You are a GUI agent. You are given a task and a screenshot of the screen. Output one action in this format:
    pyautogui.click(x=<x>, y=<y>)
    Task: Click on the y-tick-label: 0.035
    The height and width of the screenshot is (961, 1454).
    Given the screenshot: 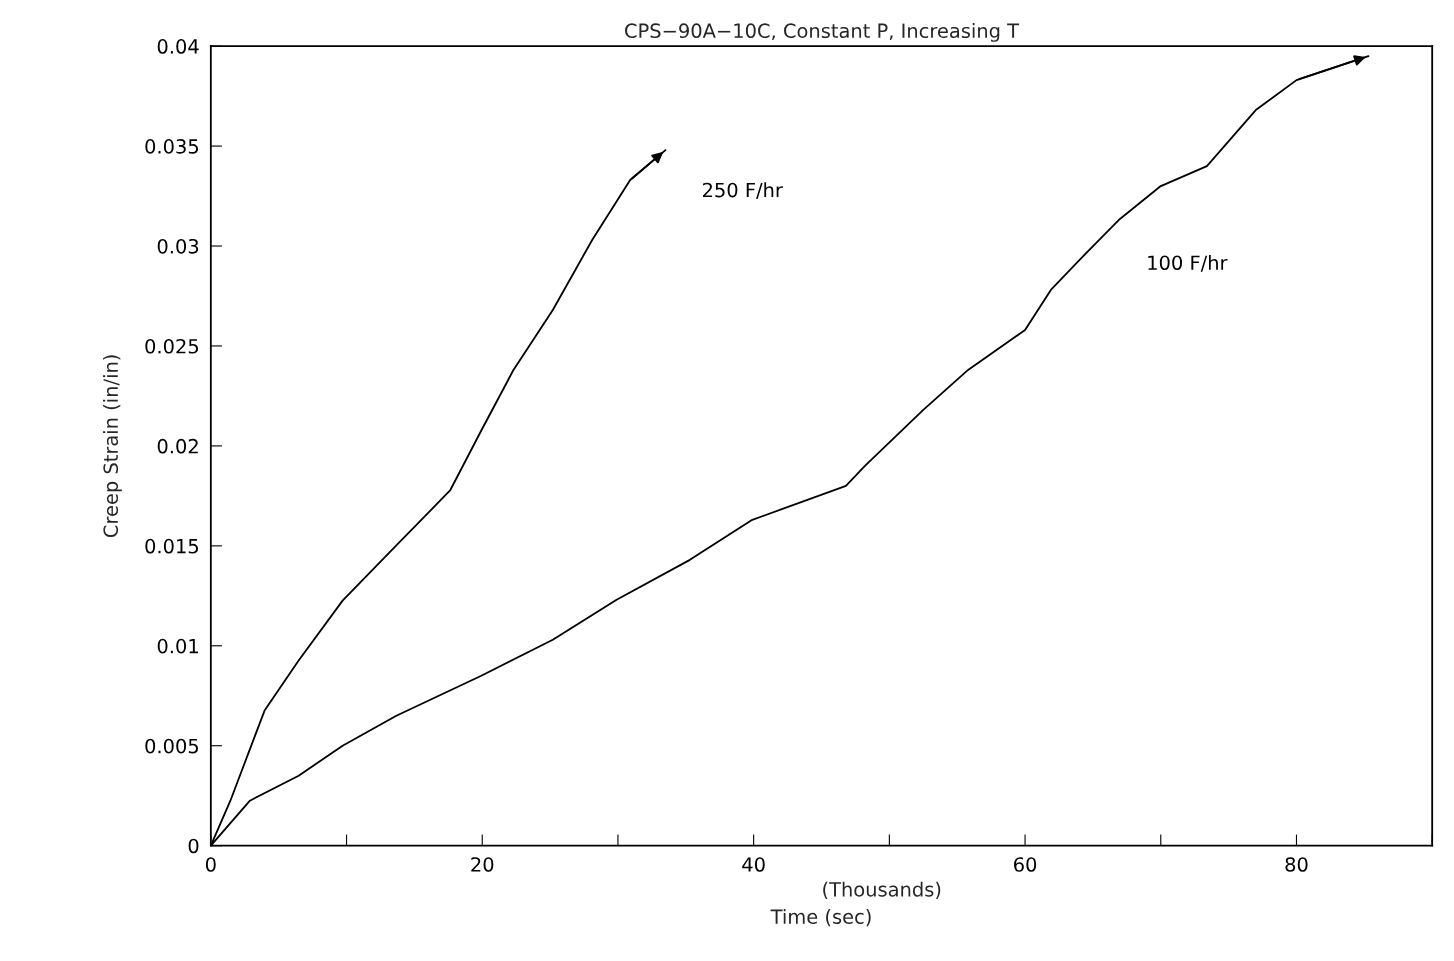 What is the action you would take?
    pyautogui.click(x=172, y=146)
    